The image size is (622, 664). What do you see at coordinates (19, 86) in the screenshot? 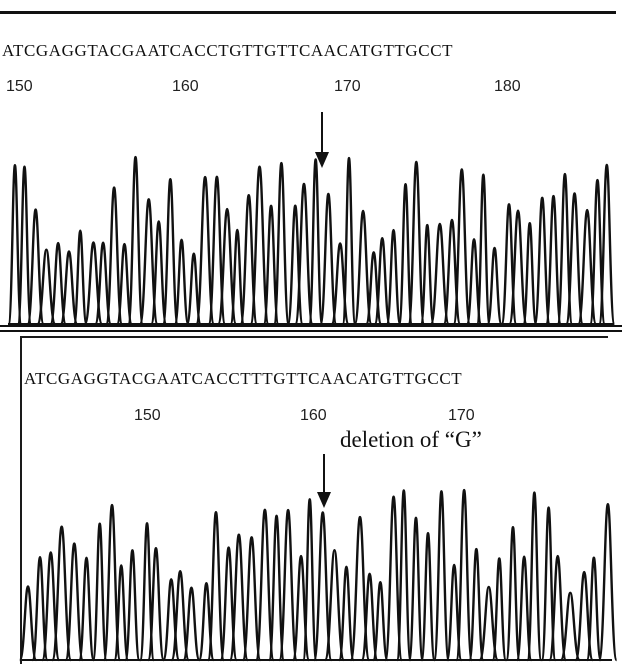
I see `top-position-label-150: 150` at bounding box center [19, 86].